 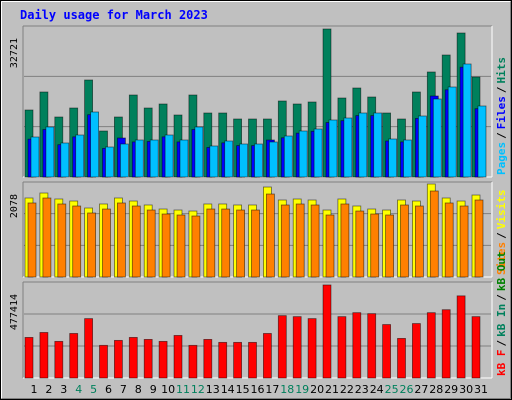 I want to click on x-tick-label: 31, so click(x=481, y=389).